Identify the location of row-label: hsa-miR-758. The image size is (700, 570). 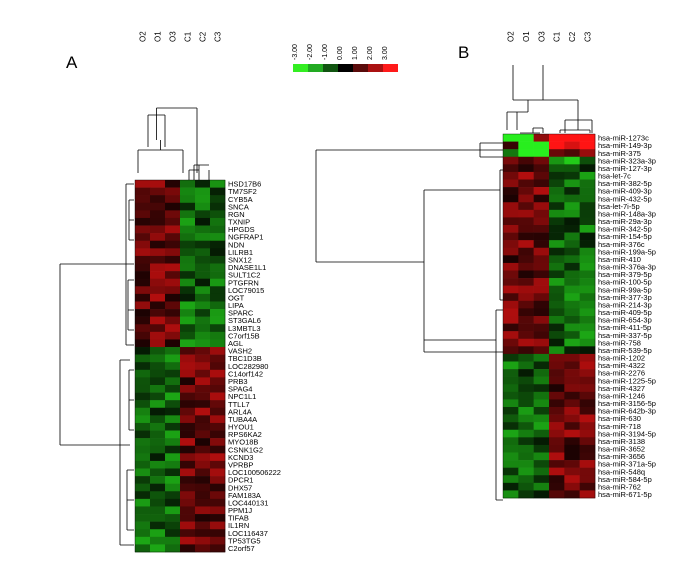
(619, 342).